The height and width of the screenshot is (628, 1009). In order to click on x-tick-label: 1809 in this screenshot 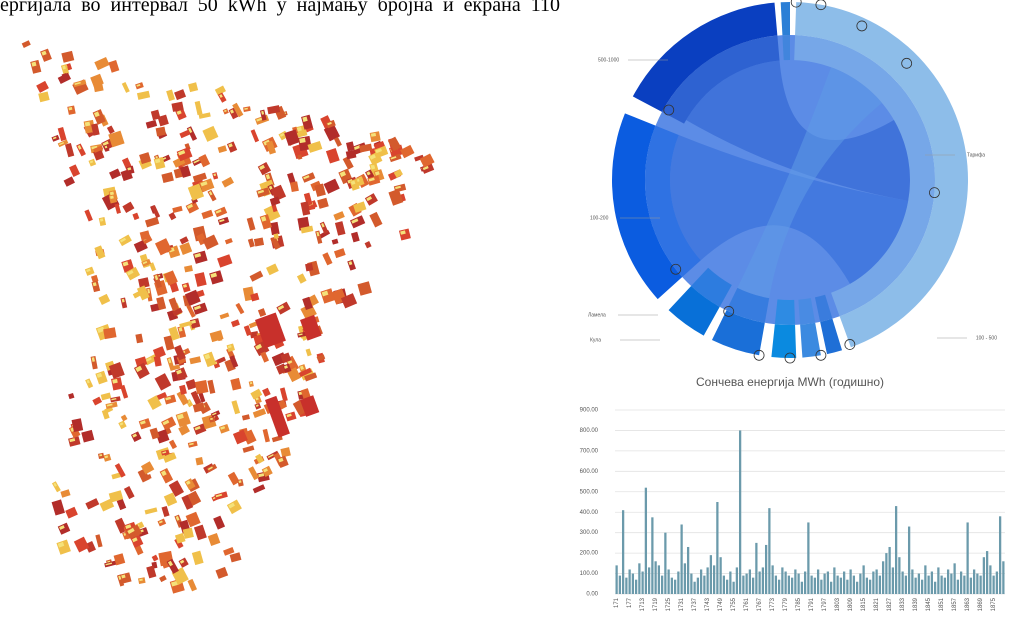, I will do `click(851, 604)`.